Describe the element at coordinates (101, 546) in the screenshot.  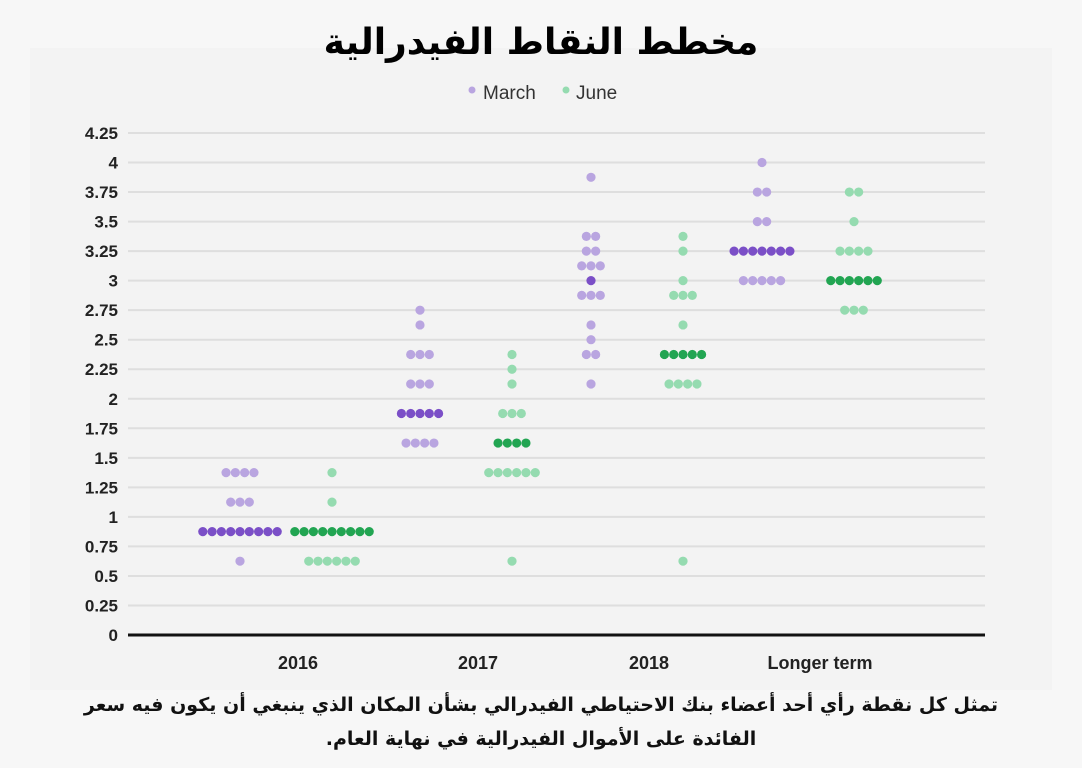
I see `y-tick-label: 0.75` at that location.